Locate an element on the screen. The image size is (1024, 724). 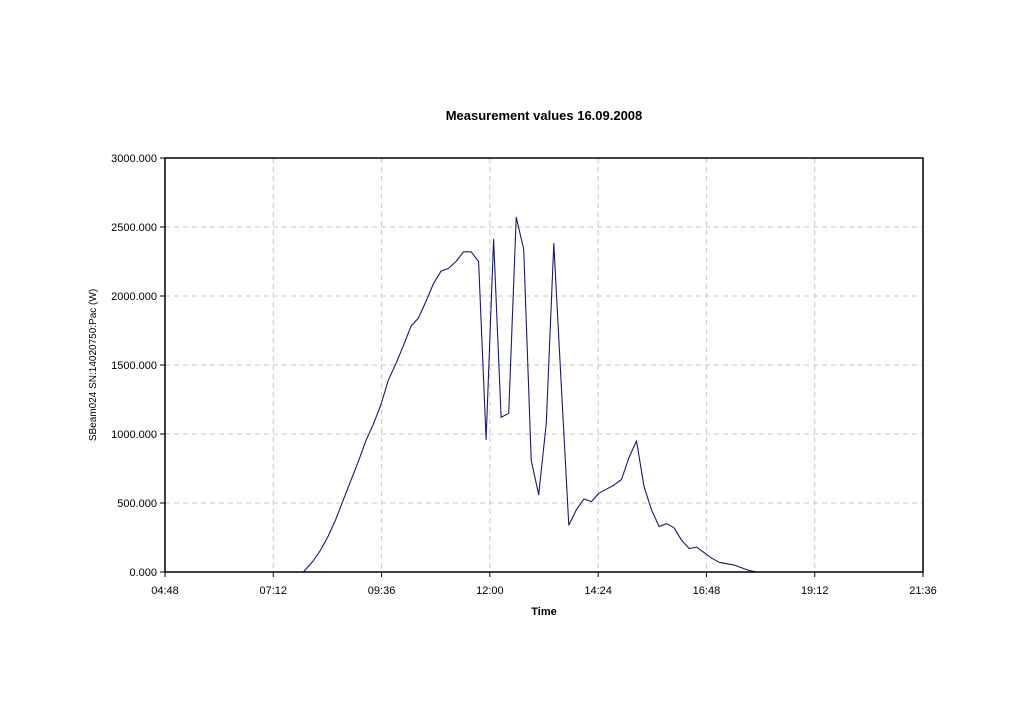
chart-title: Measurement values 16.09.2008 is located at coordinates (544, 115).